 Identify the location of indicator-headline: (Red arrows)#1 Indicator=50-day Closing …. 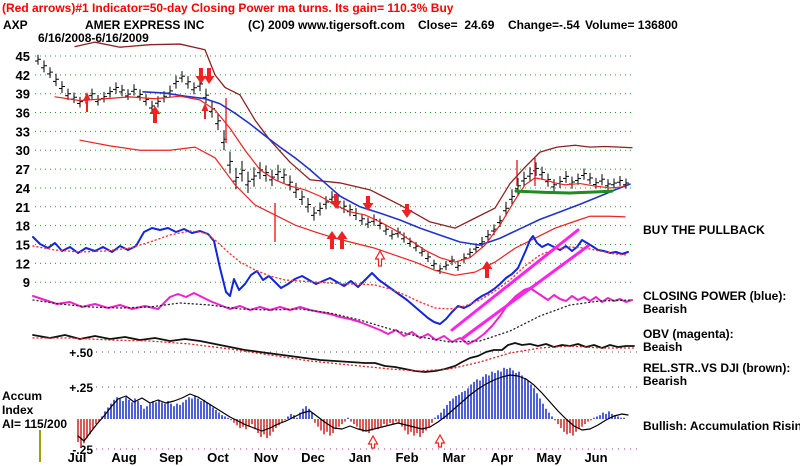
(228, 8).